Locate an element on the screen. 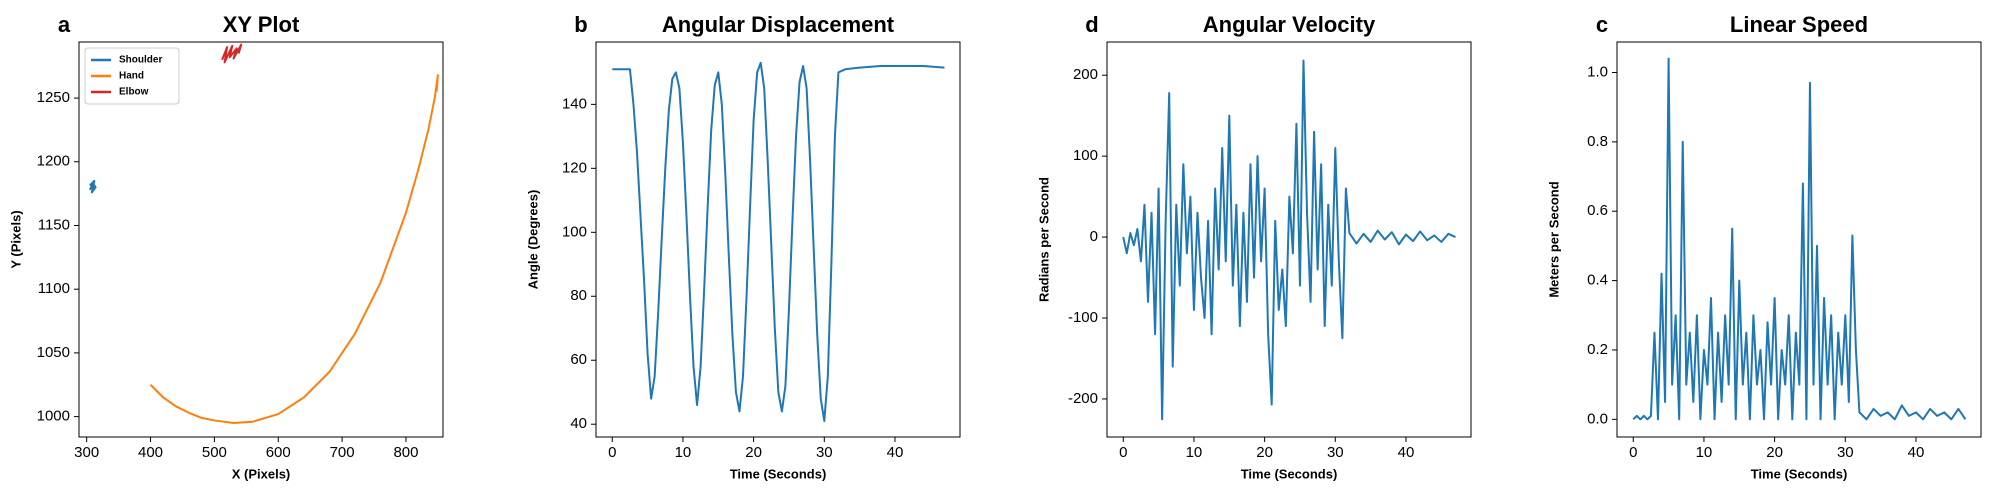 The height and width of the screenshot is (500, 2000). y-tick-label: 0.8 is located at coordinates (1597, 141).